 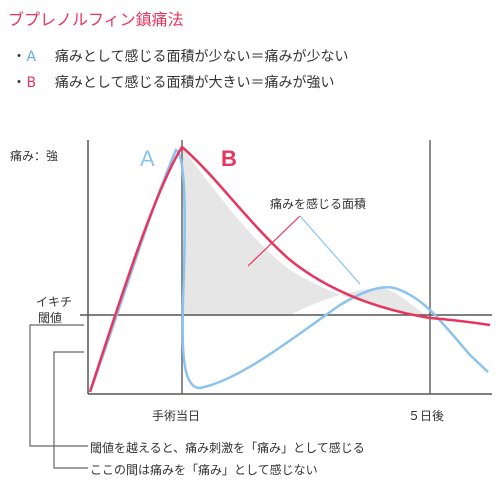 I want to click on legend-letter-a: A, so click(x=31, y=57).